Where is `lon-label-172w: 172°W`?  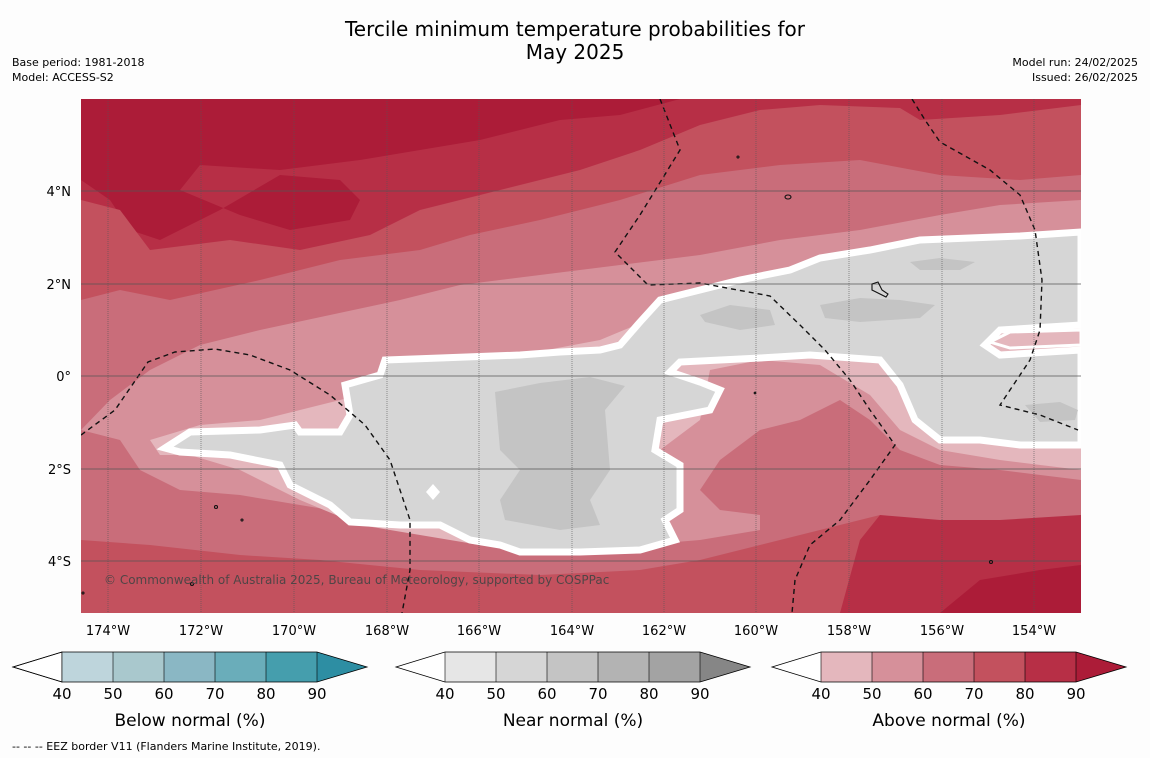
lon-label-172w: 172°W is located at coordinates (201, 631).